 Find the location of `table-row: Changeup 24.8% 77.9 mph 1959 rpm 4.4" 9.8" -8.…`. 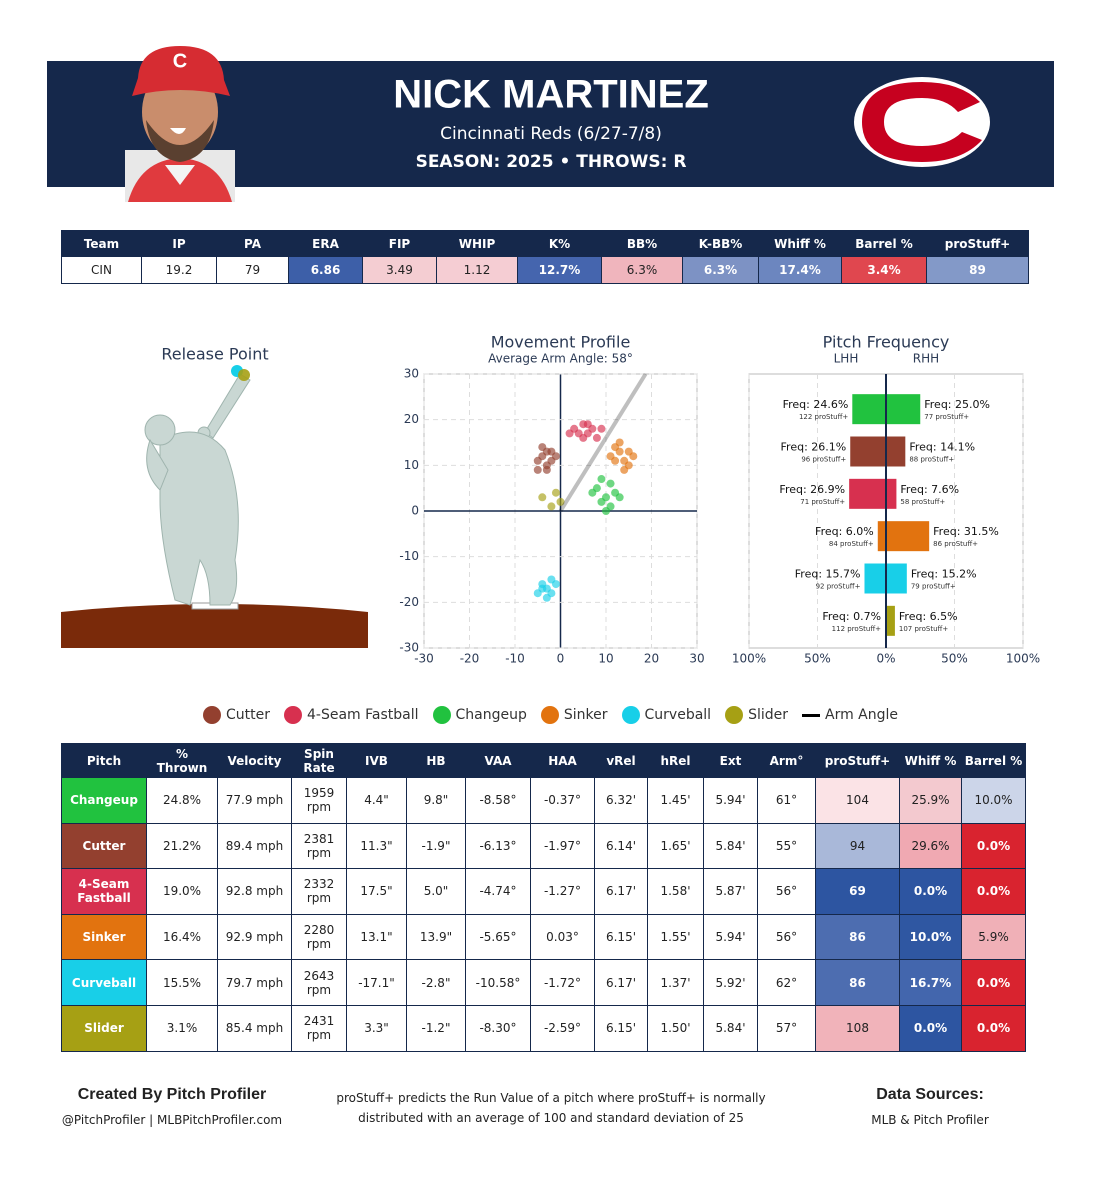

table-row: Changeup 24.8% 77.9 mph 1959 rpm 4.4" 9.8" -8.… is located at coordinates (543, 800).